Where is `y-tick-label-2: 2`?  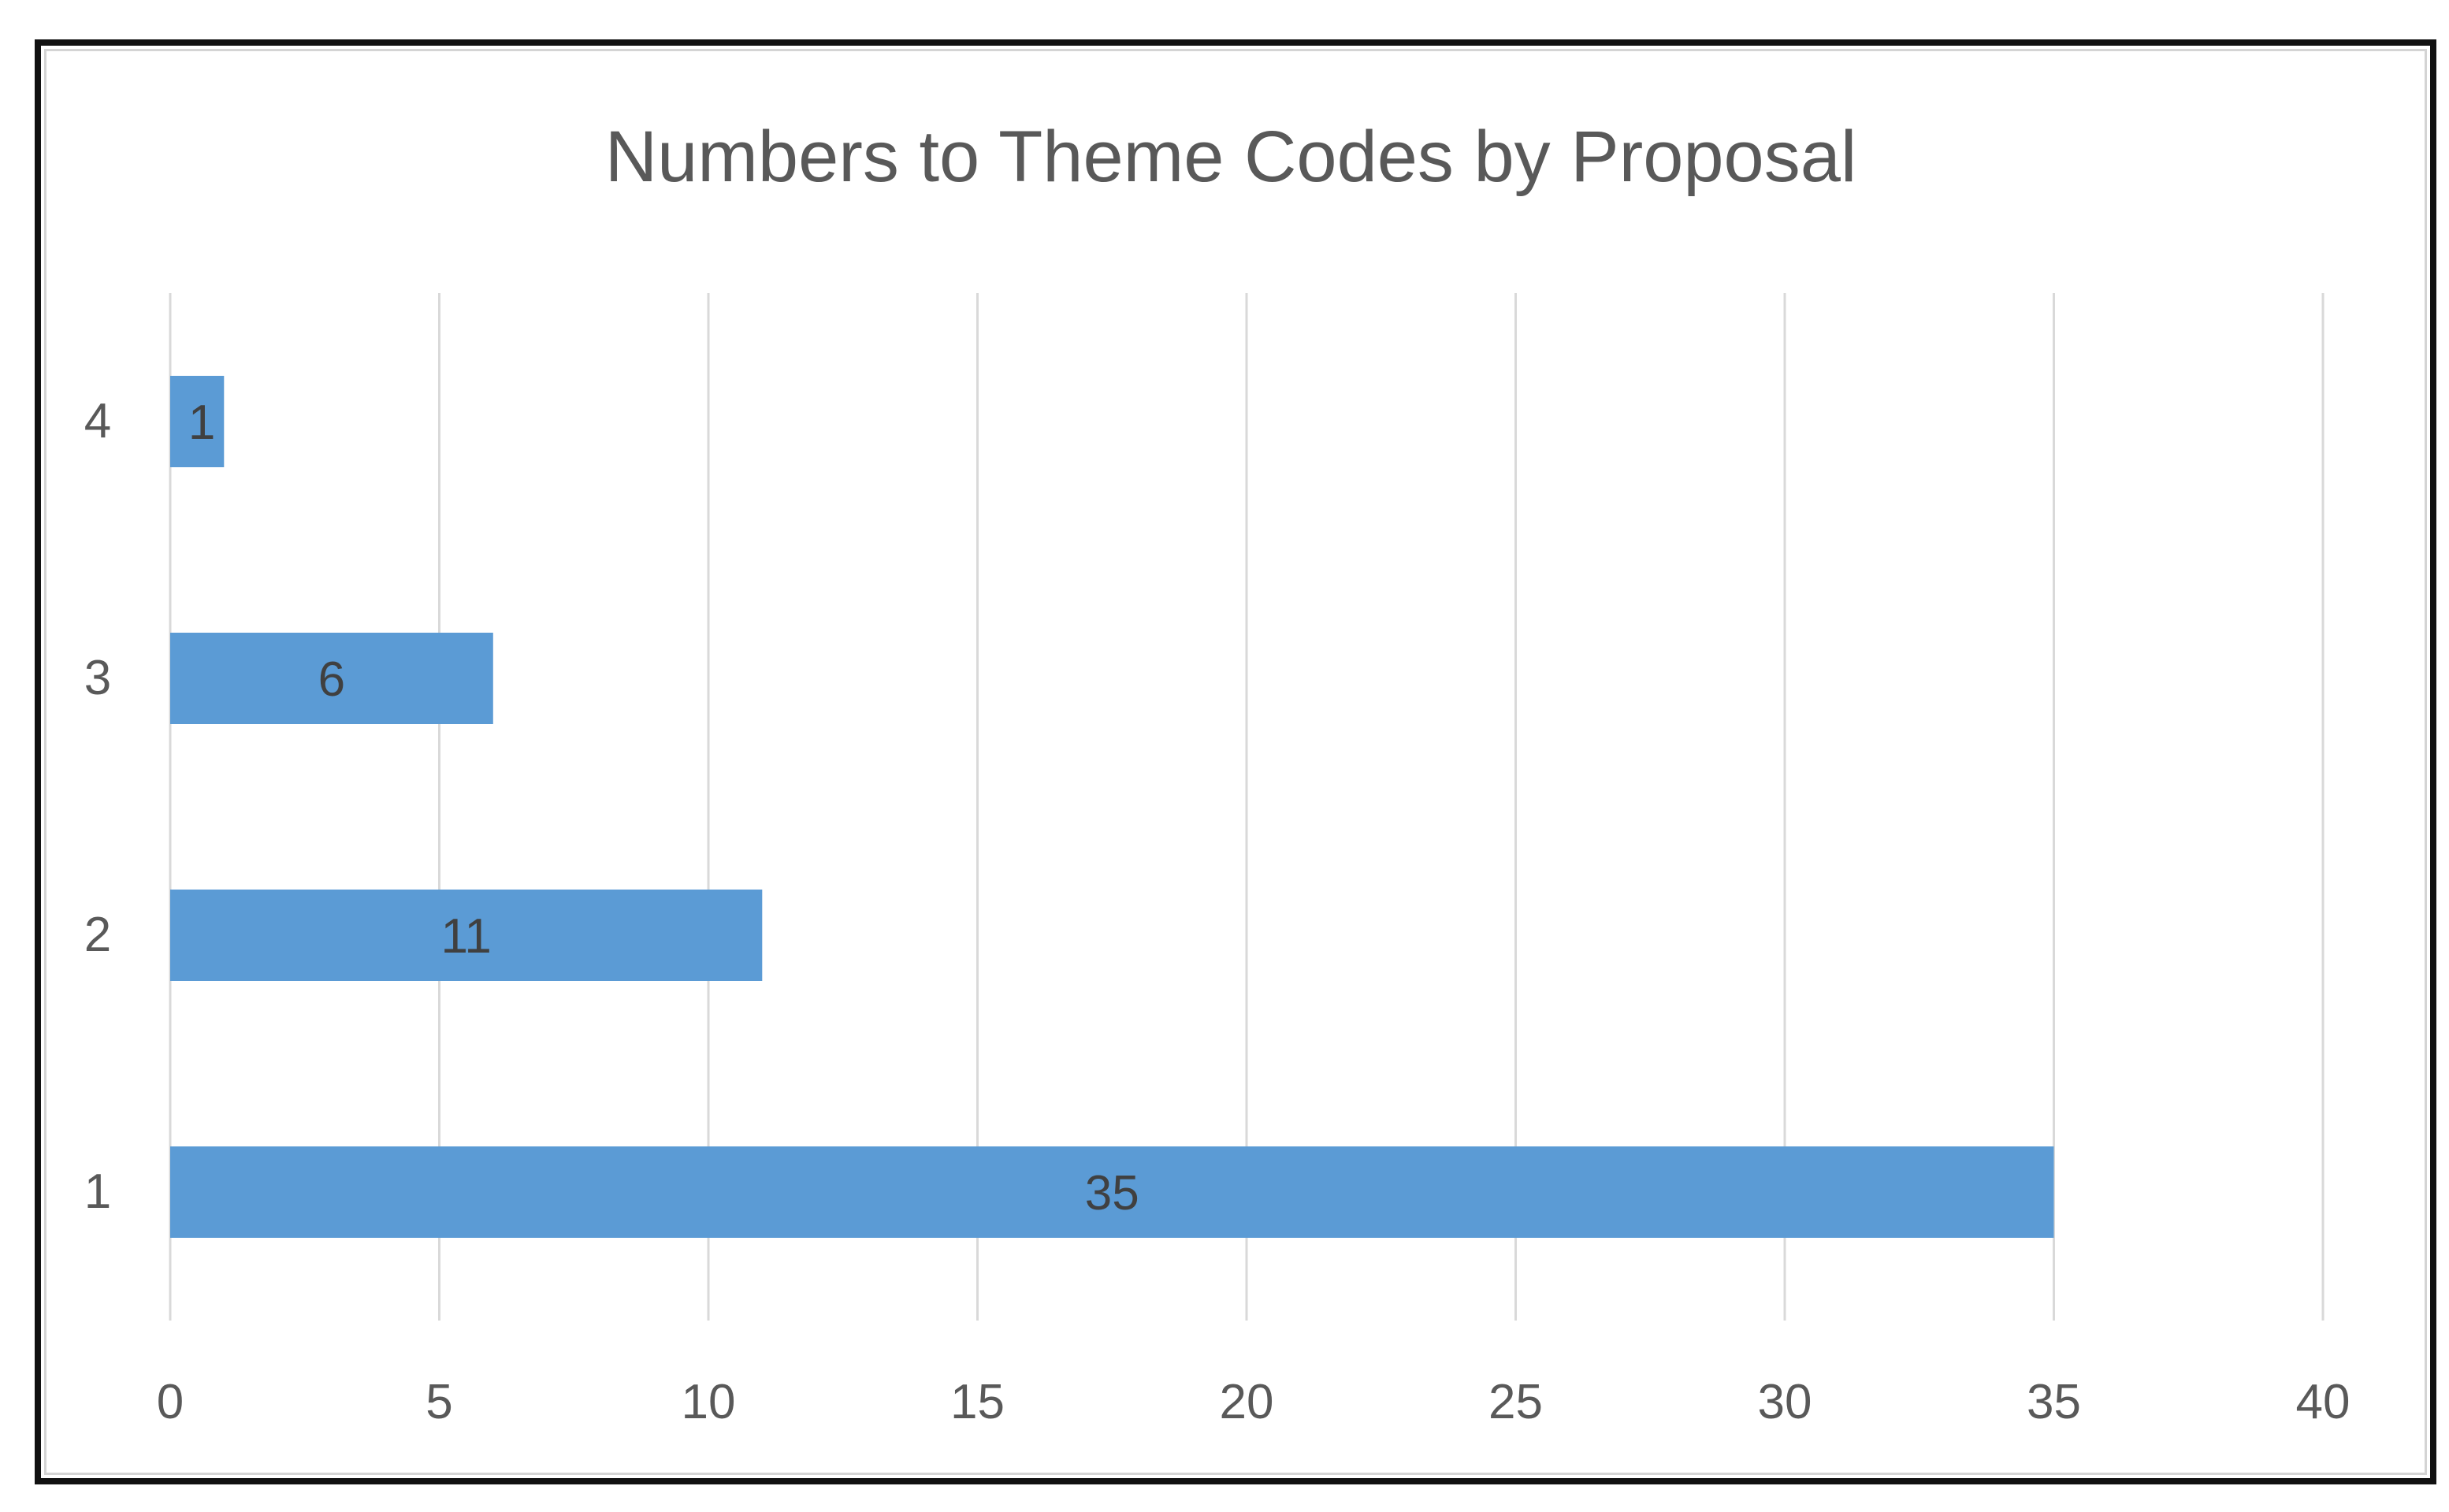 y-tick-label-2: 2 is located at coordinates (97, 935).